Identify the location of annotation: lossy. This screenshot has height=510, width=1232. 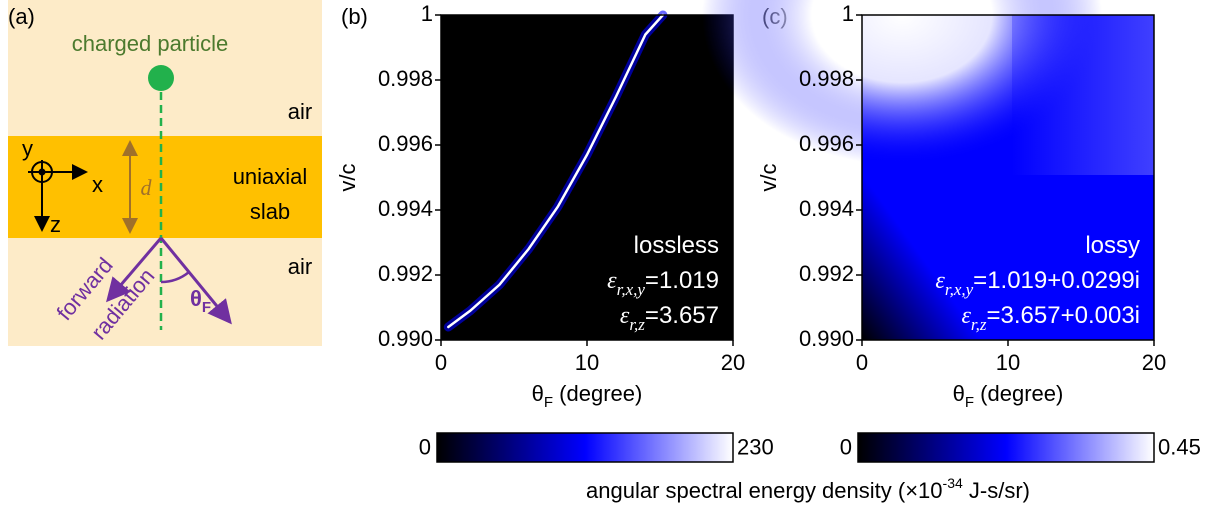
(1112, 245).